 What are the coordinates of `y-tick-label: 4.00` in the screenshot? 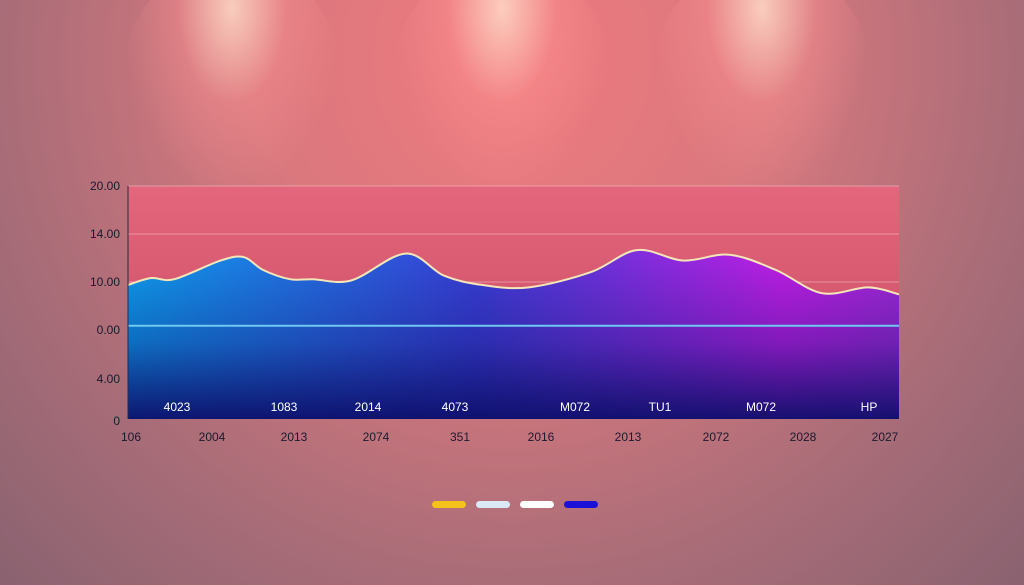 It's located at (109, 379).